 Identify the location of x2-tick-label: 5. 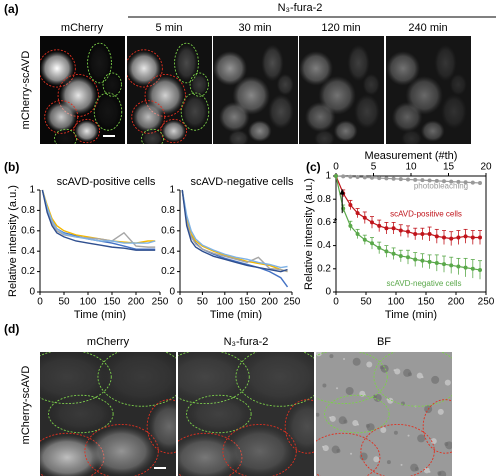
(374, 167).